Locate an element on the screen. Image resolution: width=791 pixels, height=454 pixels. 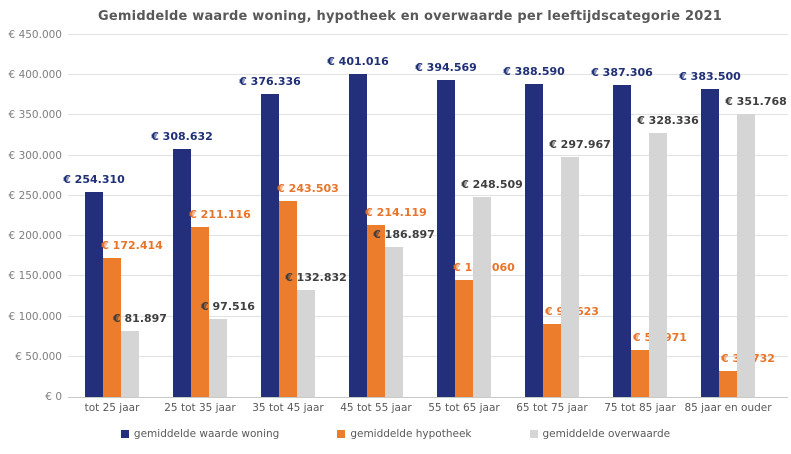
legend-item-overwaarde: gemiddelde overwaarde is located at coordinates (600, 434).